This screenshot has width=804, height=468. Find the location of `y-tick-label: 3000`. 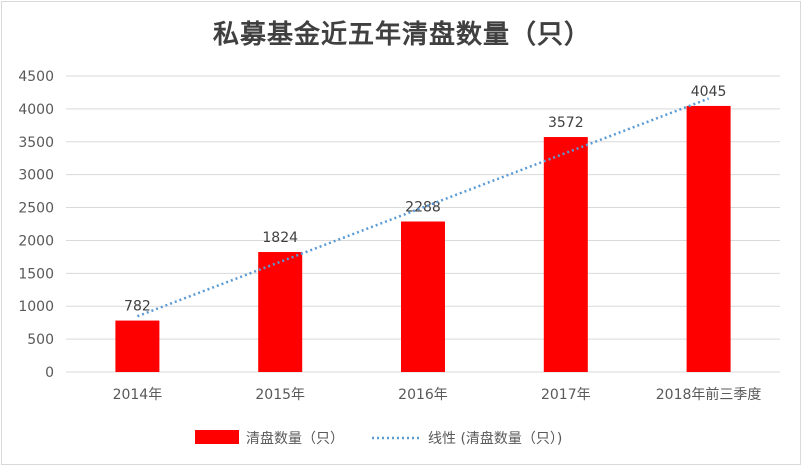

y-tick-label: 3000 is located at coordinates (36, 176).